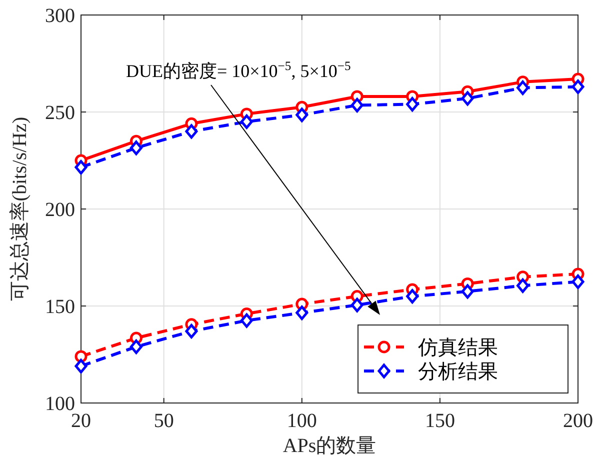 This screenshot has width=593, height=458. I want to click on annotation: DUE的密度= 10×10$^{−5}$, 5×10$^{−5}$, so click(238, 70).